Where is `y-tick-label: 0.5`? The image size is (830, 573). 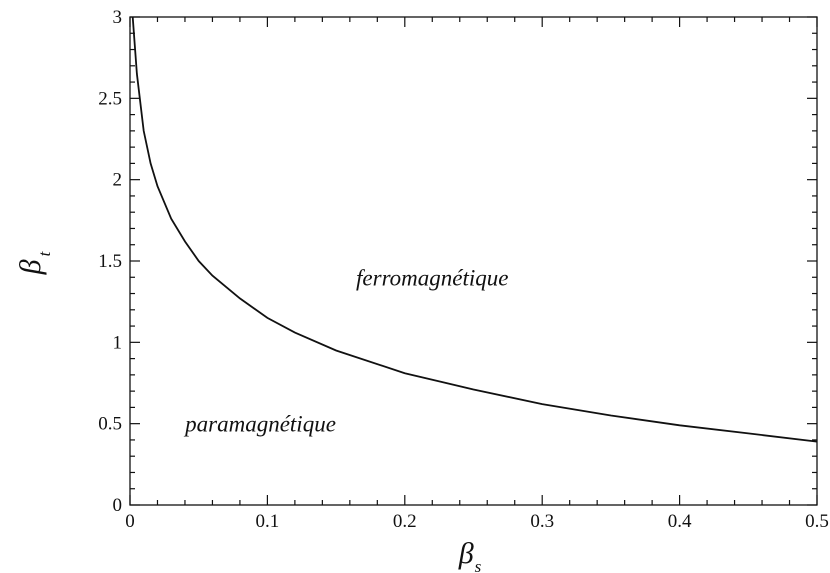 y-tick-label: 0.5 is located at coordinates (110, 424).